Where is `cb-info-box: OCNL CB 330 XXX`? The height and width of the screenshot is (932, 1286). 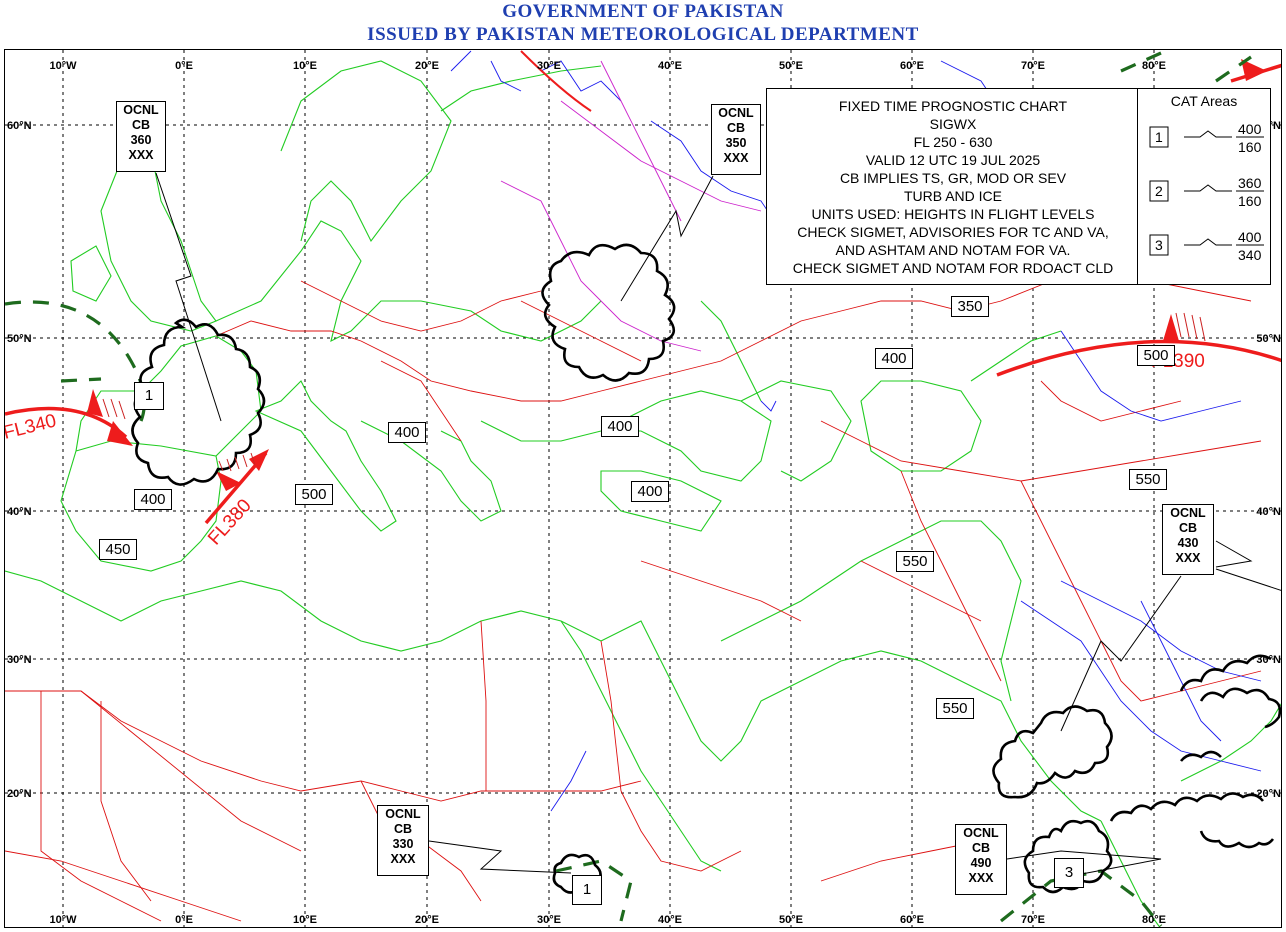
cb-info-box: OCNL CB 330 XXX is located at coordinates (403, 840).